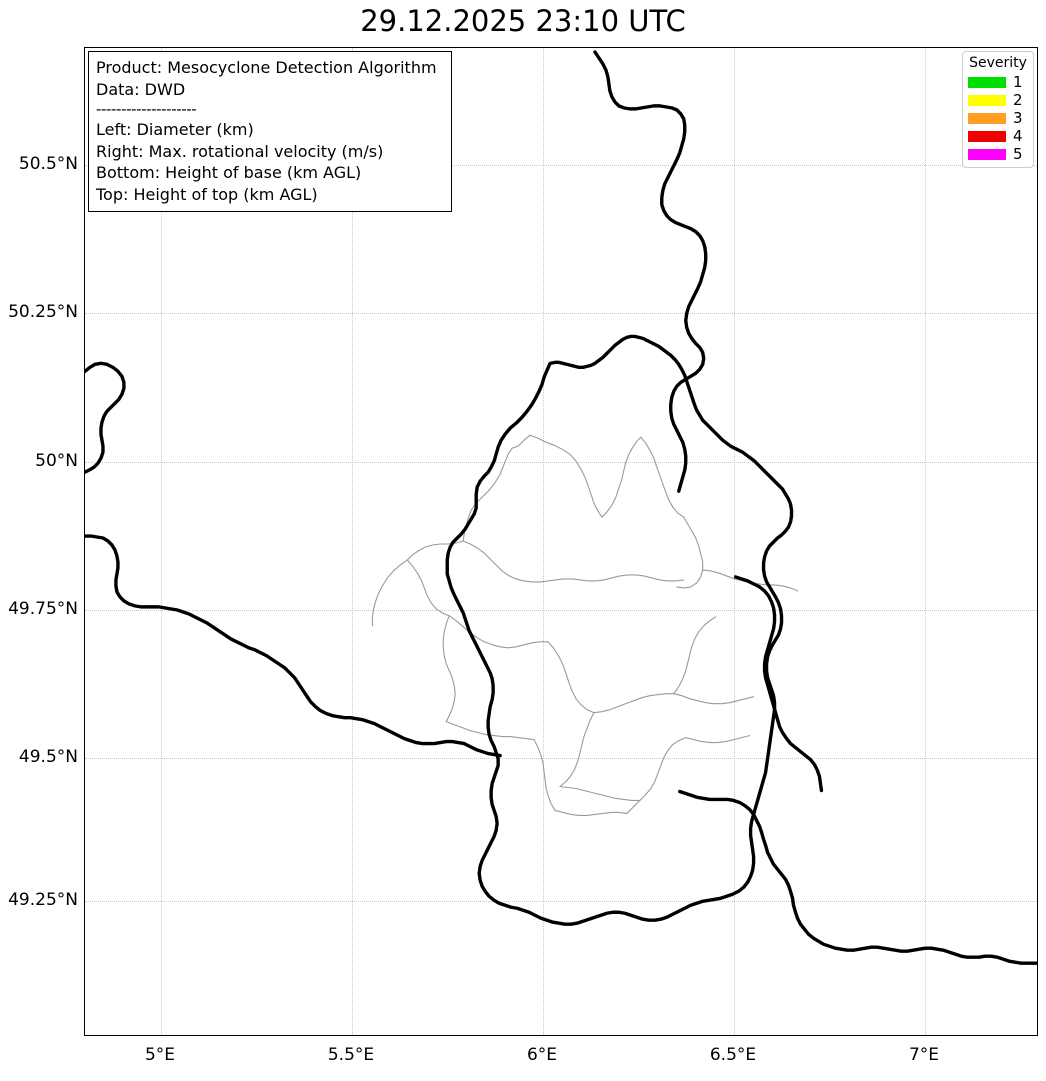 The image size is (1046, 1081). I want to click on x-tick-label-5E: 5°E, so click(160, 1055).